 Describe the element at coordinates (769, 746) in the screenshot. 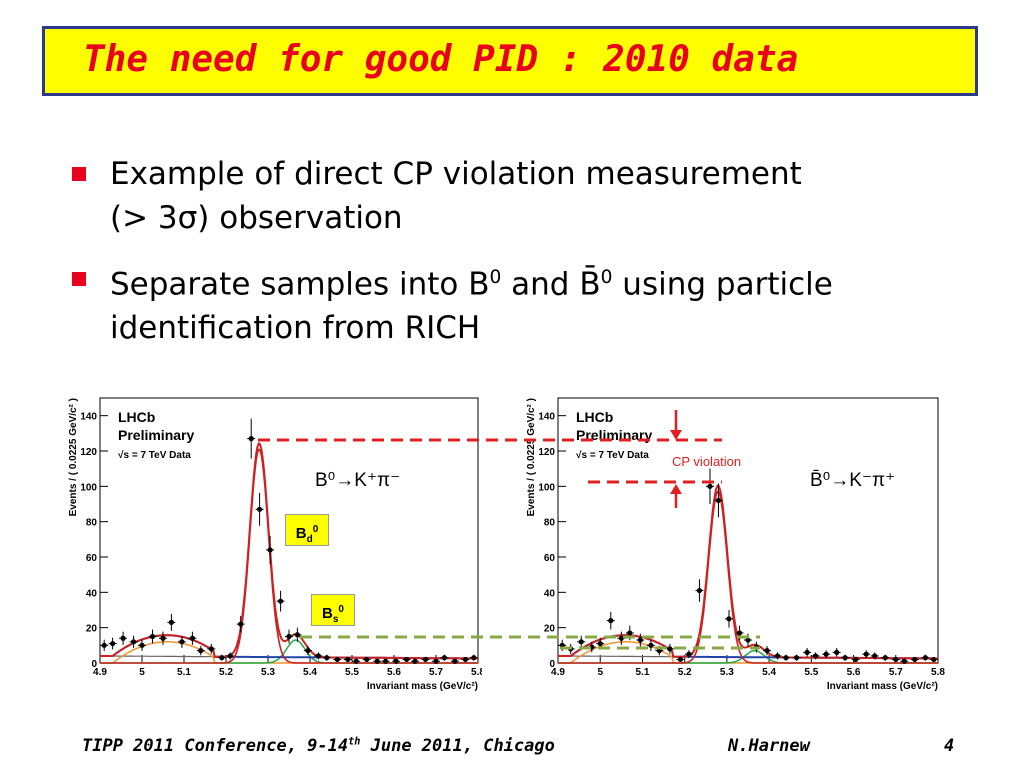

I see `footer-author: N.Harnew` at that location.